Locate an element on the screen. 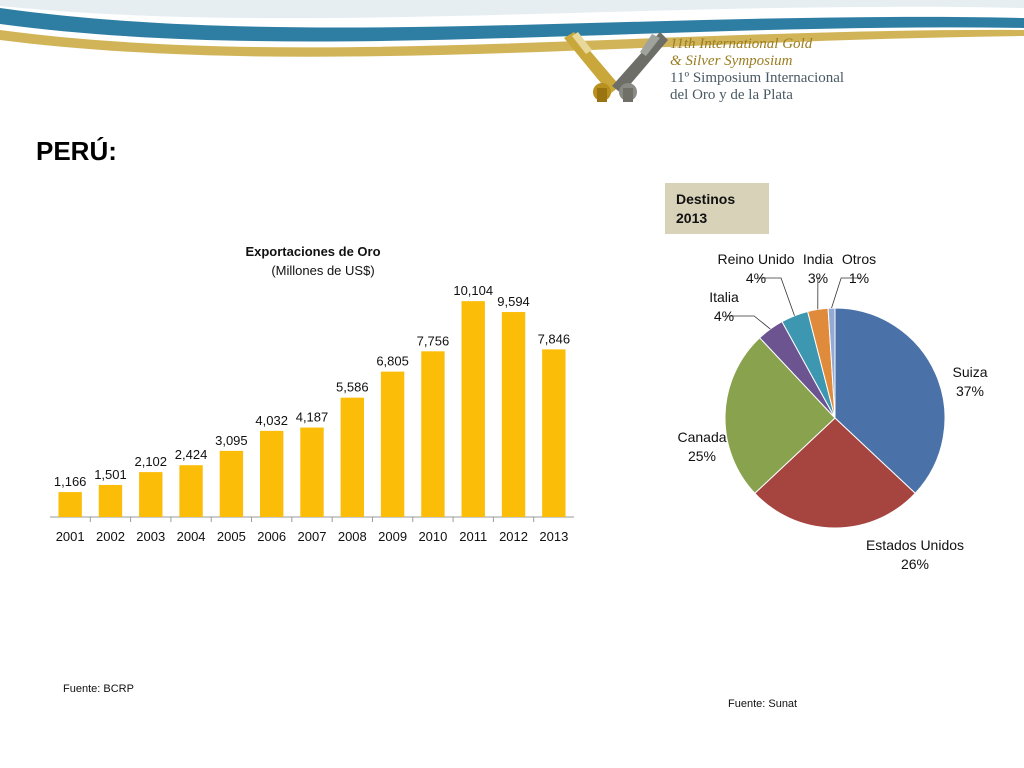 The width and height of the screenshot is (1024, 768). page-title: PERÚ: is located at coordinates (76, 151).